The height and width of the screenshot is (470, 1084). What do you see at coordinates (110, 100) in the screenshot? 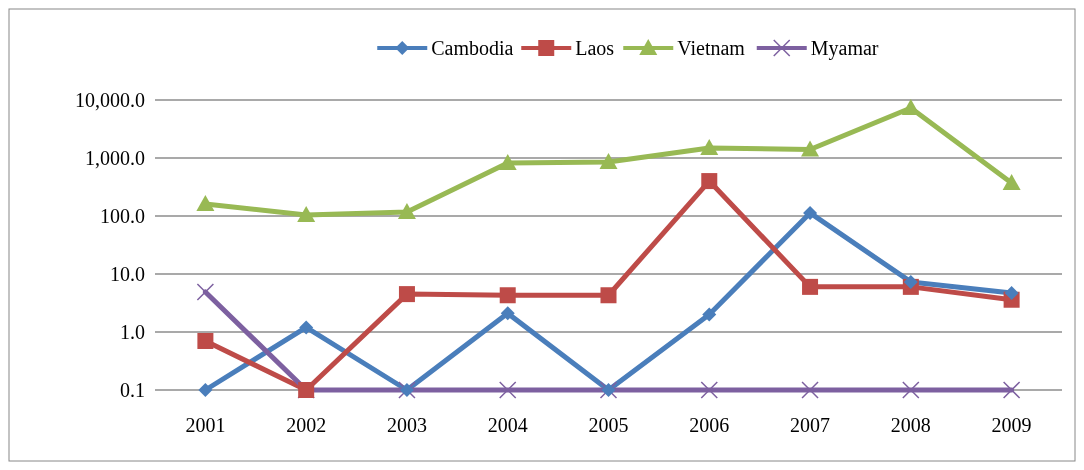
I see `y-tick-label: 10,000.0` at bounding box center [110, 100].